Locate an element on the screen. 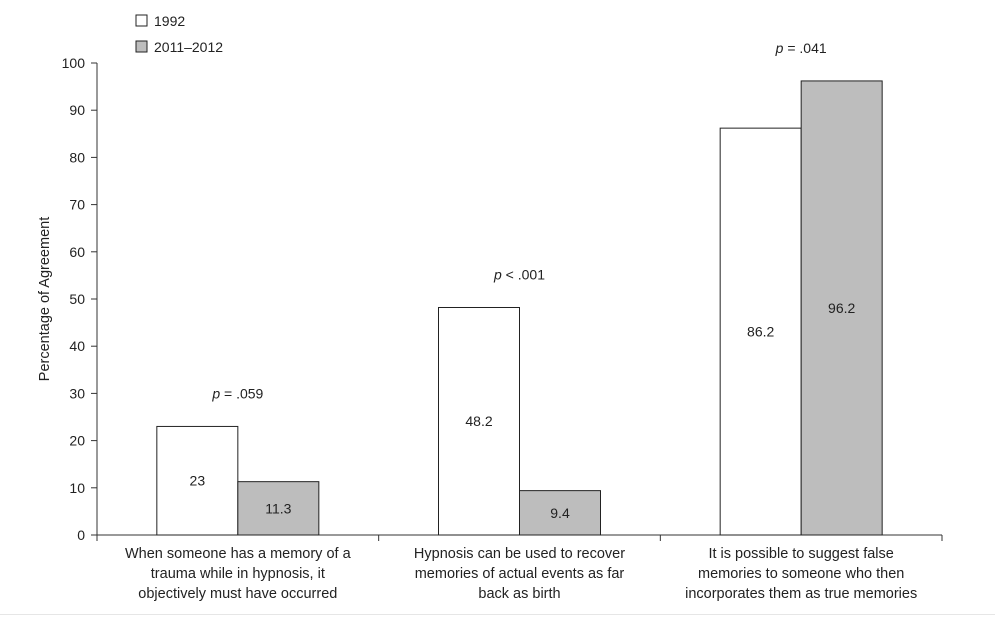 The height and width of the screenshot is (618, 995). y-tick-label: 10 is located at coordinates (77, 488).